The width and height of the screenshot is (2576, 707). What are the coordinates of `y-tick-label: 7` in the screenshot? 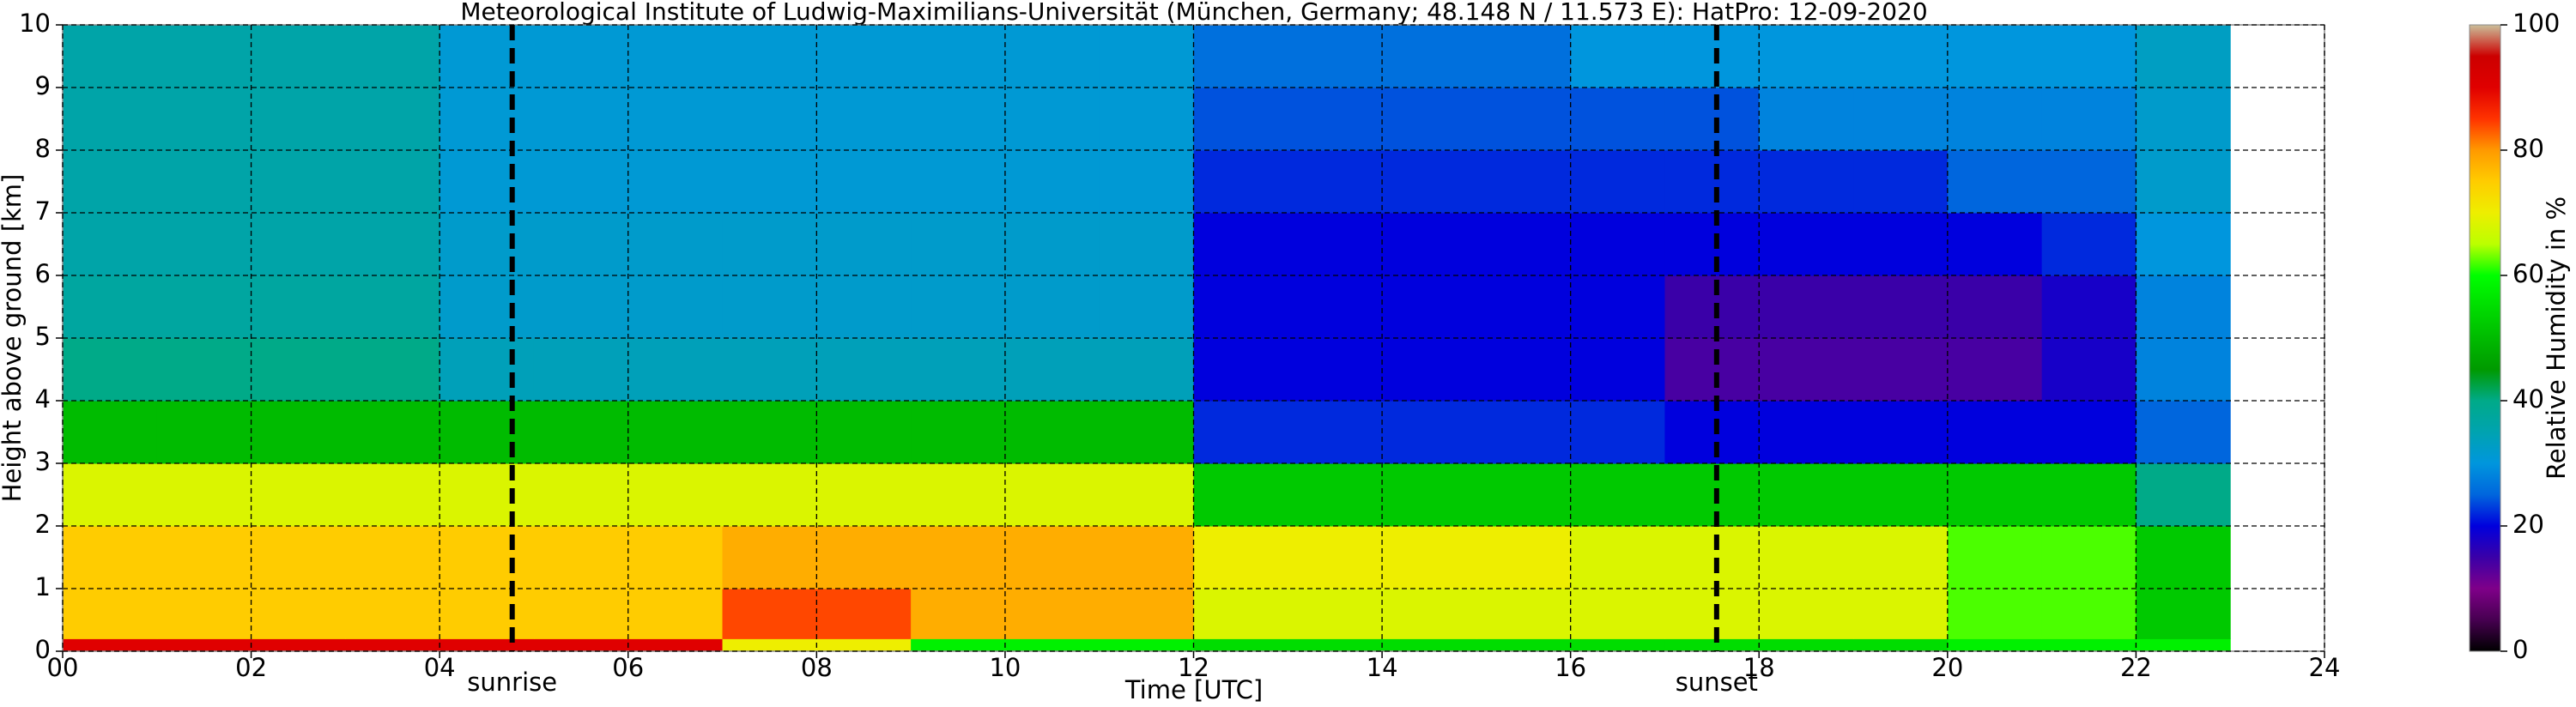 It's located at (43, 211).